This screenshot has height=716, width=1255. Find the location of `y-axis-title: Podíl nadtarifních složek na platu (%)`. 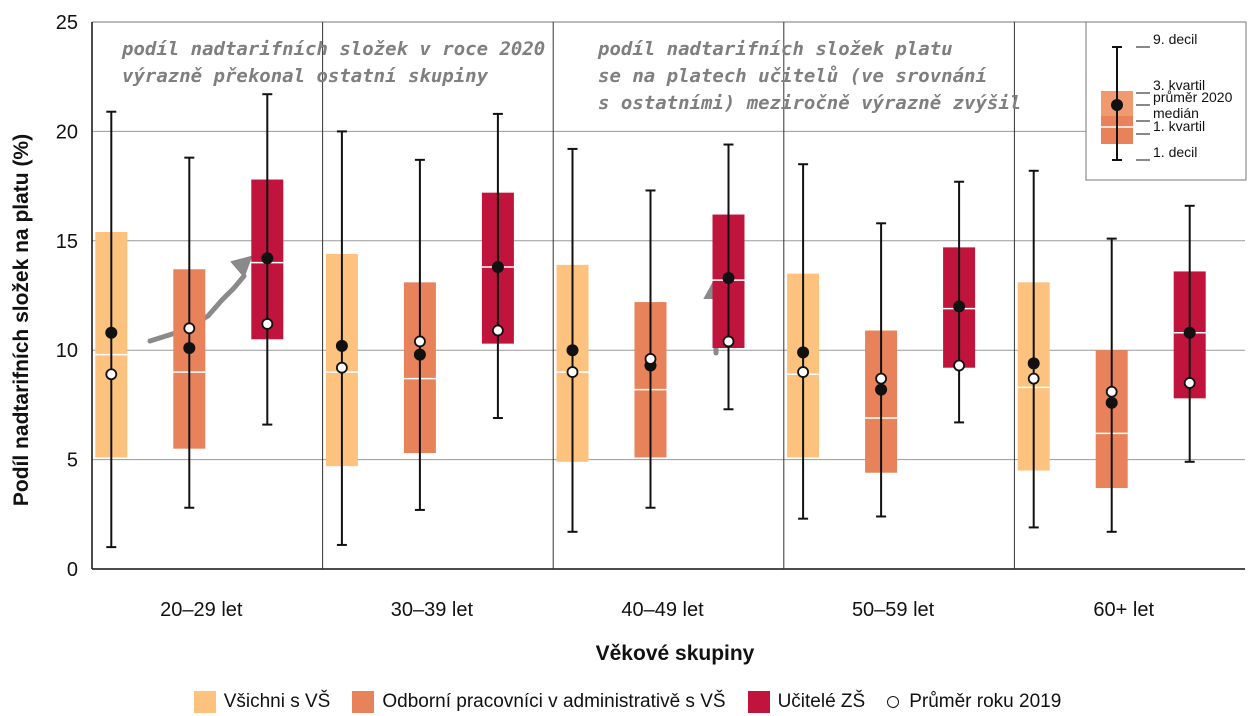

y-axis-title: Podíl nadtarifních složek na platu (%) is located at coordinates (21, 320).